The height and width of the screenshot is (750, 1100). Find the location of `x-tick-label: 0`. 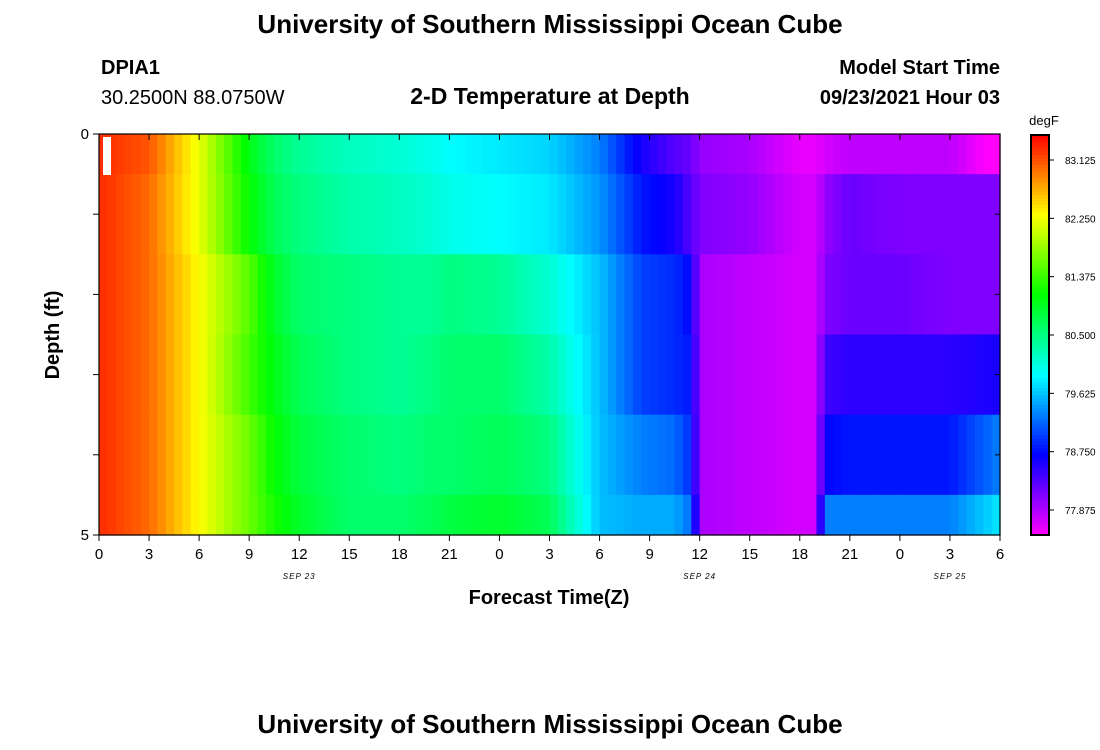

x-tick-label: 0 is located at coordinates (99, 554).